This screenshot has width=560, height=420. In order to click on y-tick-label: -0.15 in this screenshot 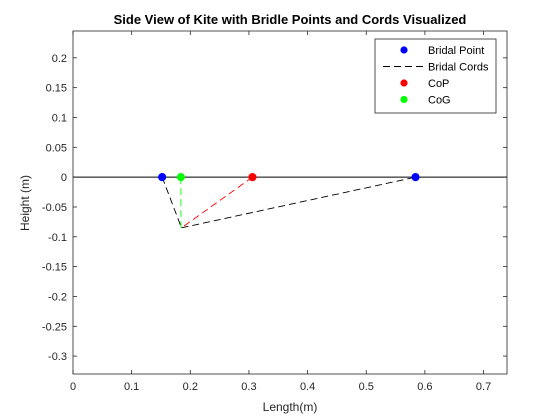, I will do `click(54, 268)`.